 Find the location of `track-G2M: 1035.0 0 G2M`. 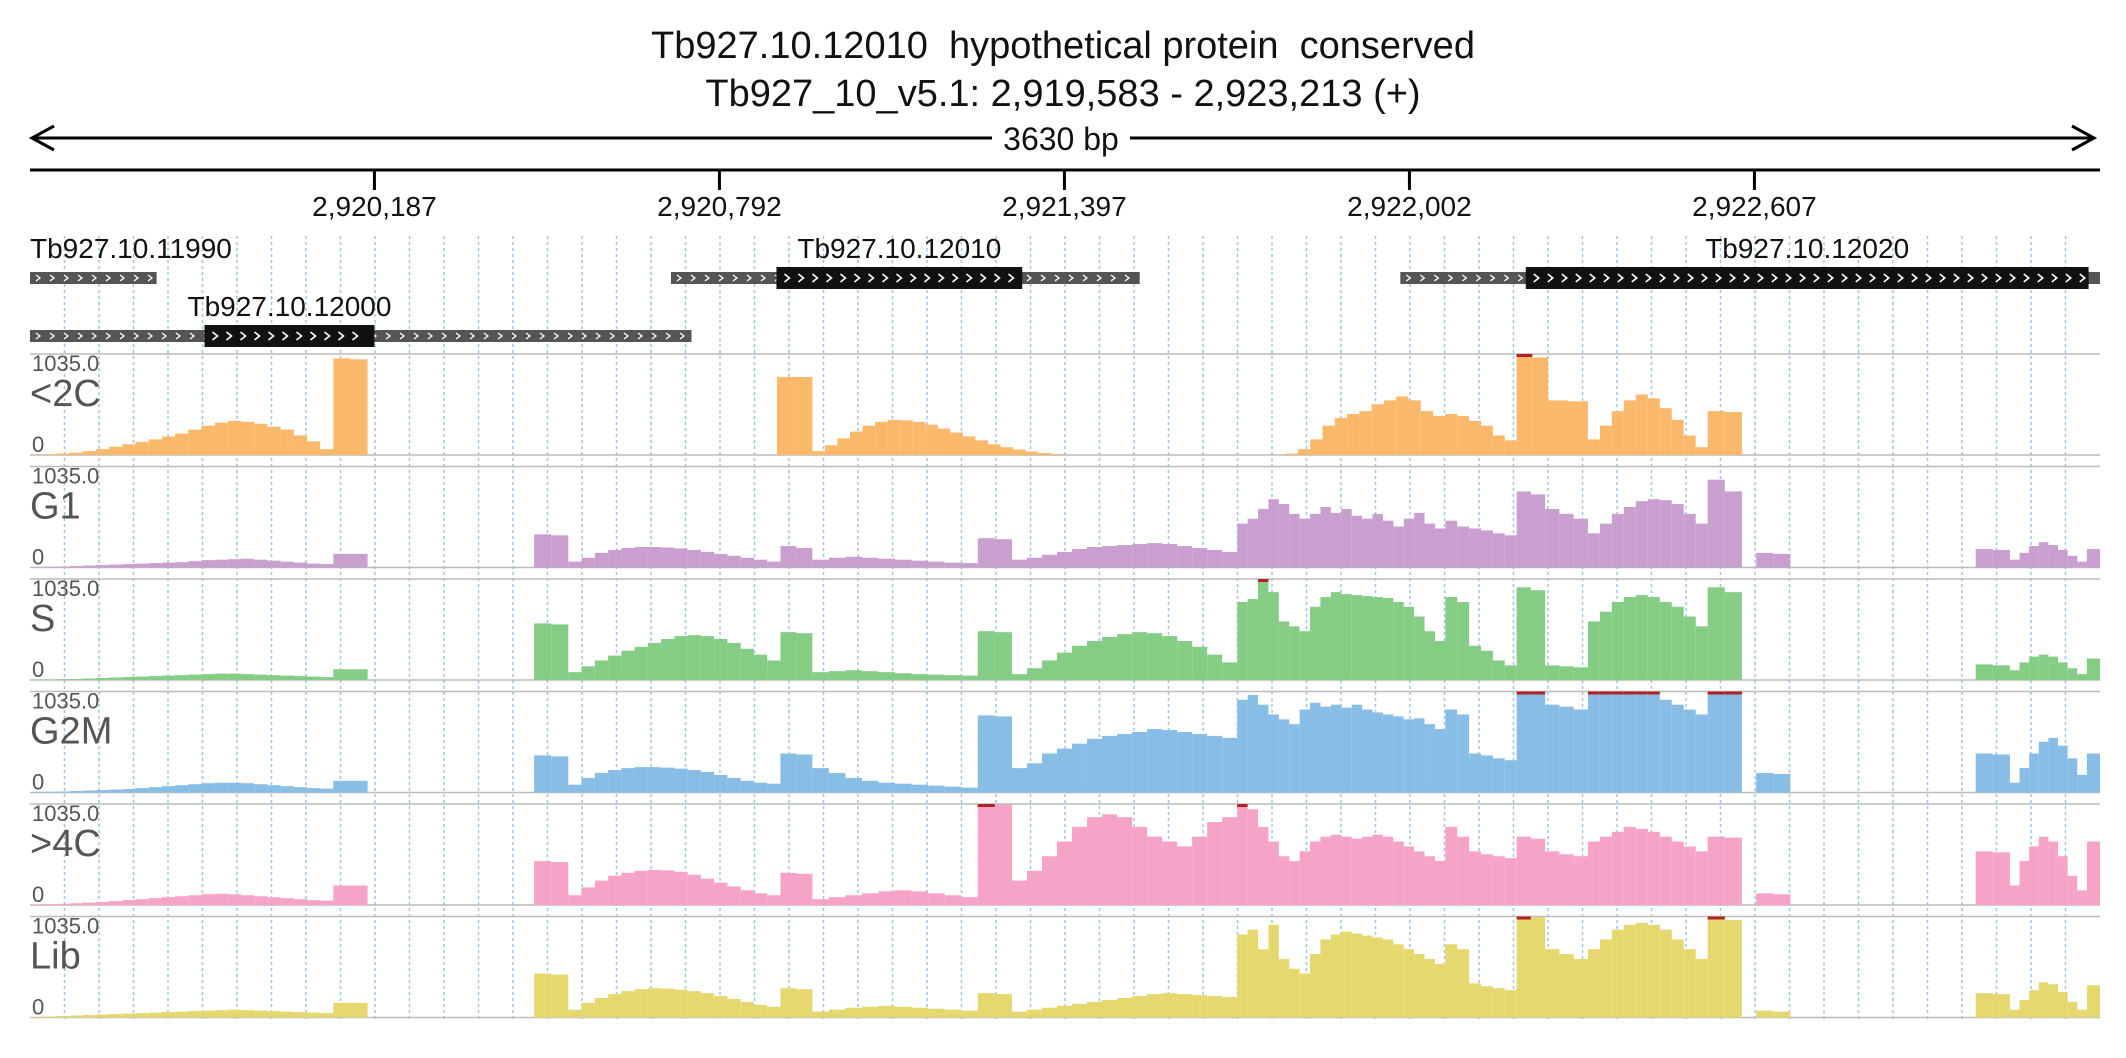

track-G2M: 1035.0 0 G2M is located at coordinates (1065, 742).